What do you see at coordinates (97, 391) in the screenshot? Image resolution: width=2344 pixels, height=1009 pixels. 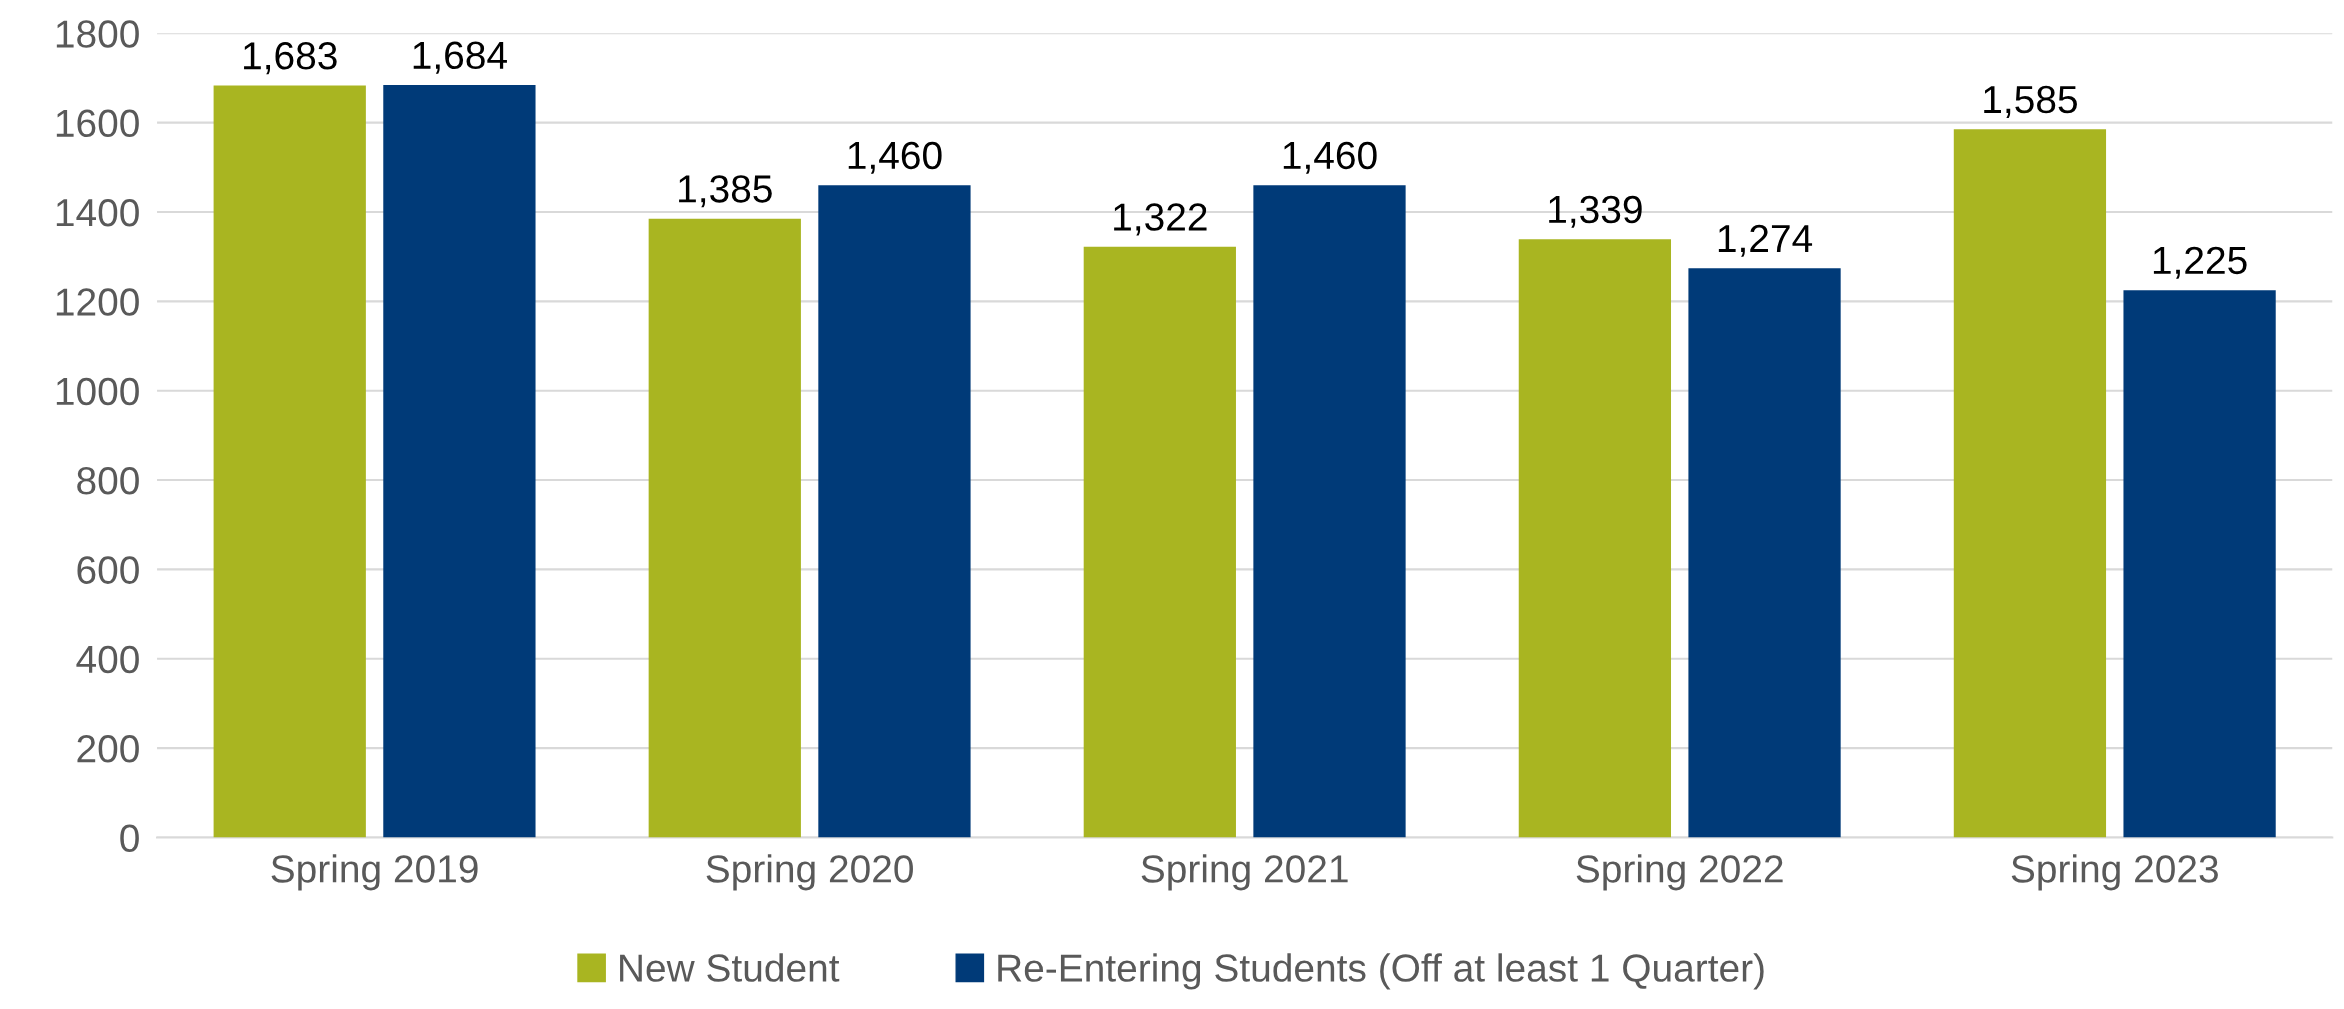 I see `y-tick-label: 1000` at bounding box center [97, 391].